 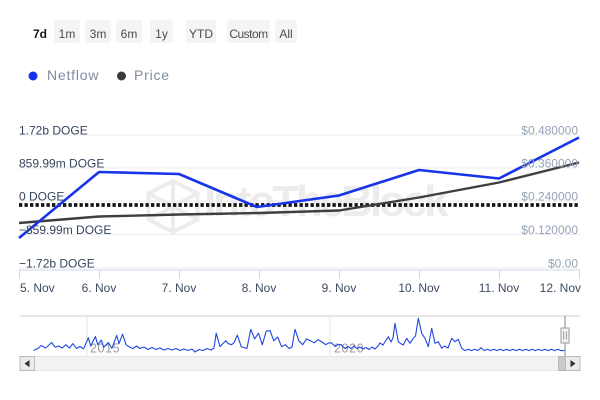 What do you see at coordinates (53, 131) in the screenshot?
I see `svg-text: 1.72b DOGE` at bounding box center [53, 131].